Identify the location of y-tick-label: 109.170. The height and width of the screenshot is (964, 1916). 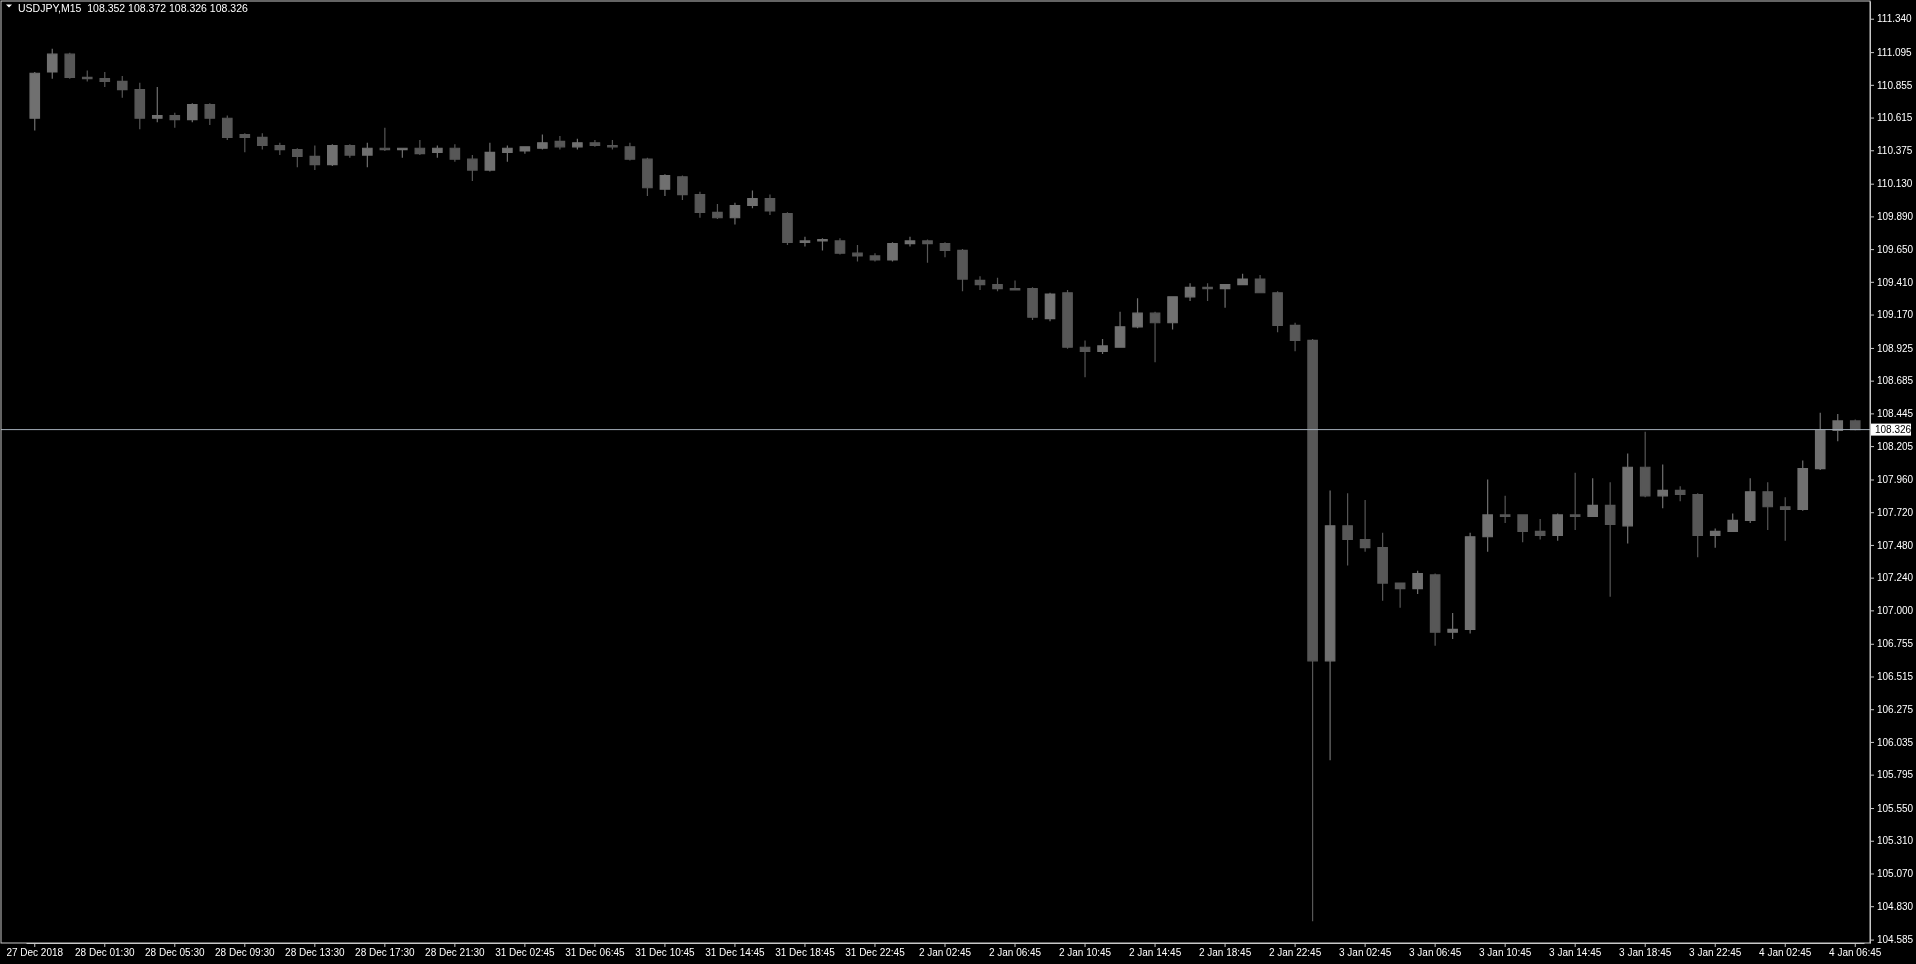
(1895, 315).